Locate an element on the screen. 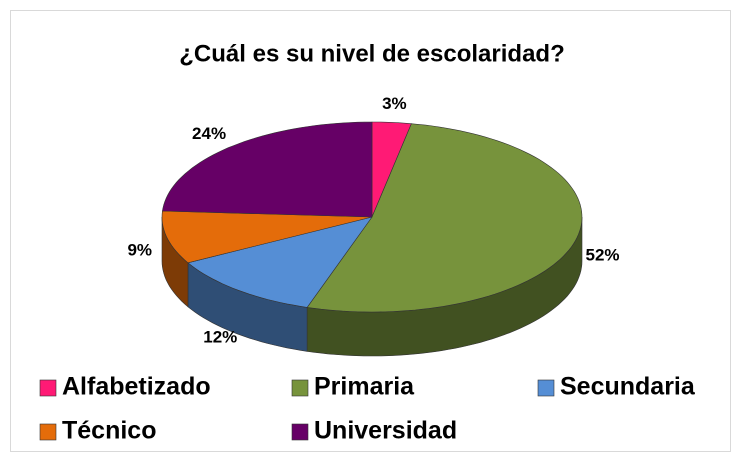  data-label: 3% is located at coordinates (394, 103).